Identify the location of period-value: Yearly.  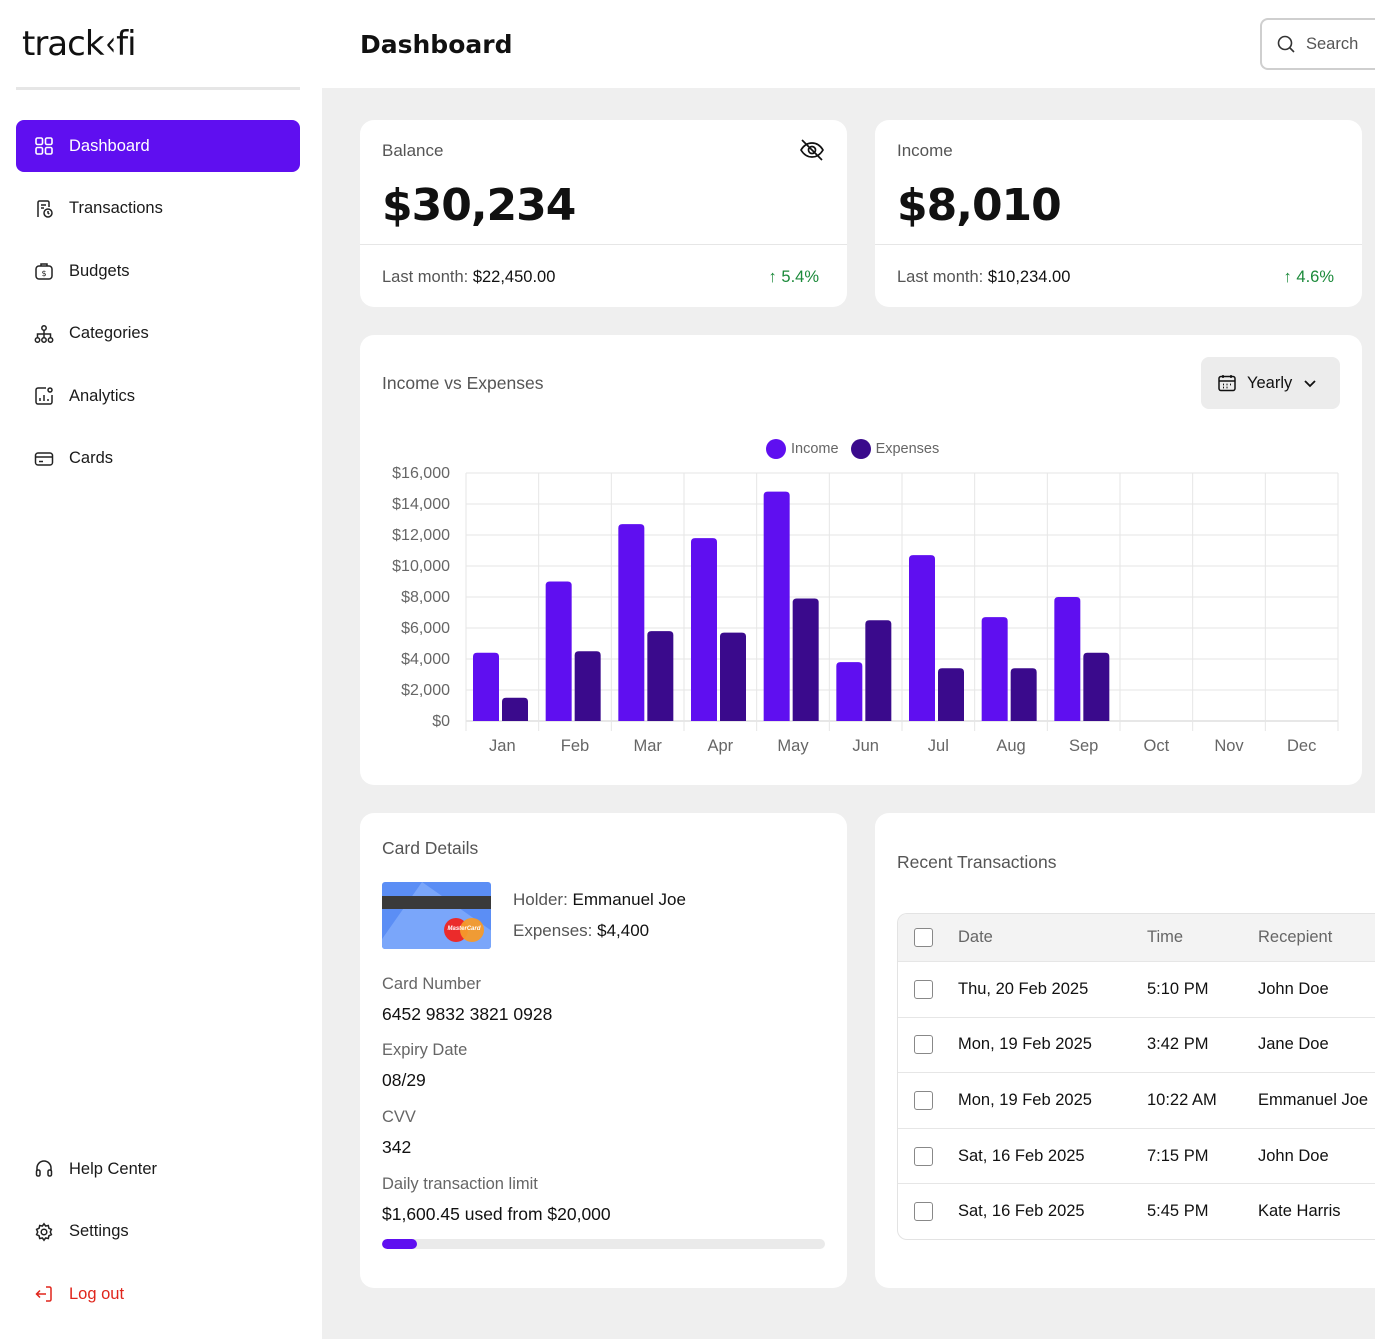
(1270, 382).